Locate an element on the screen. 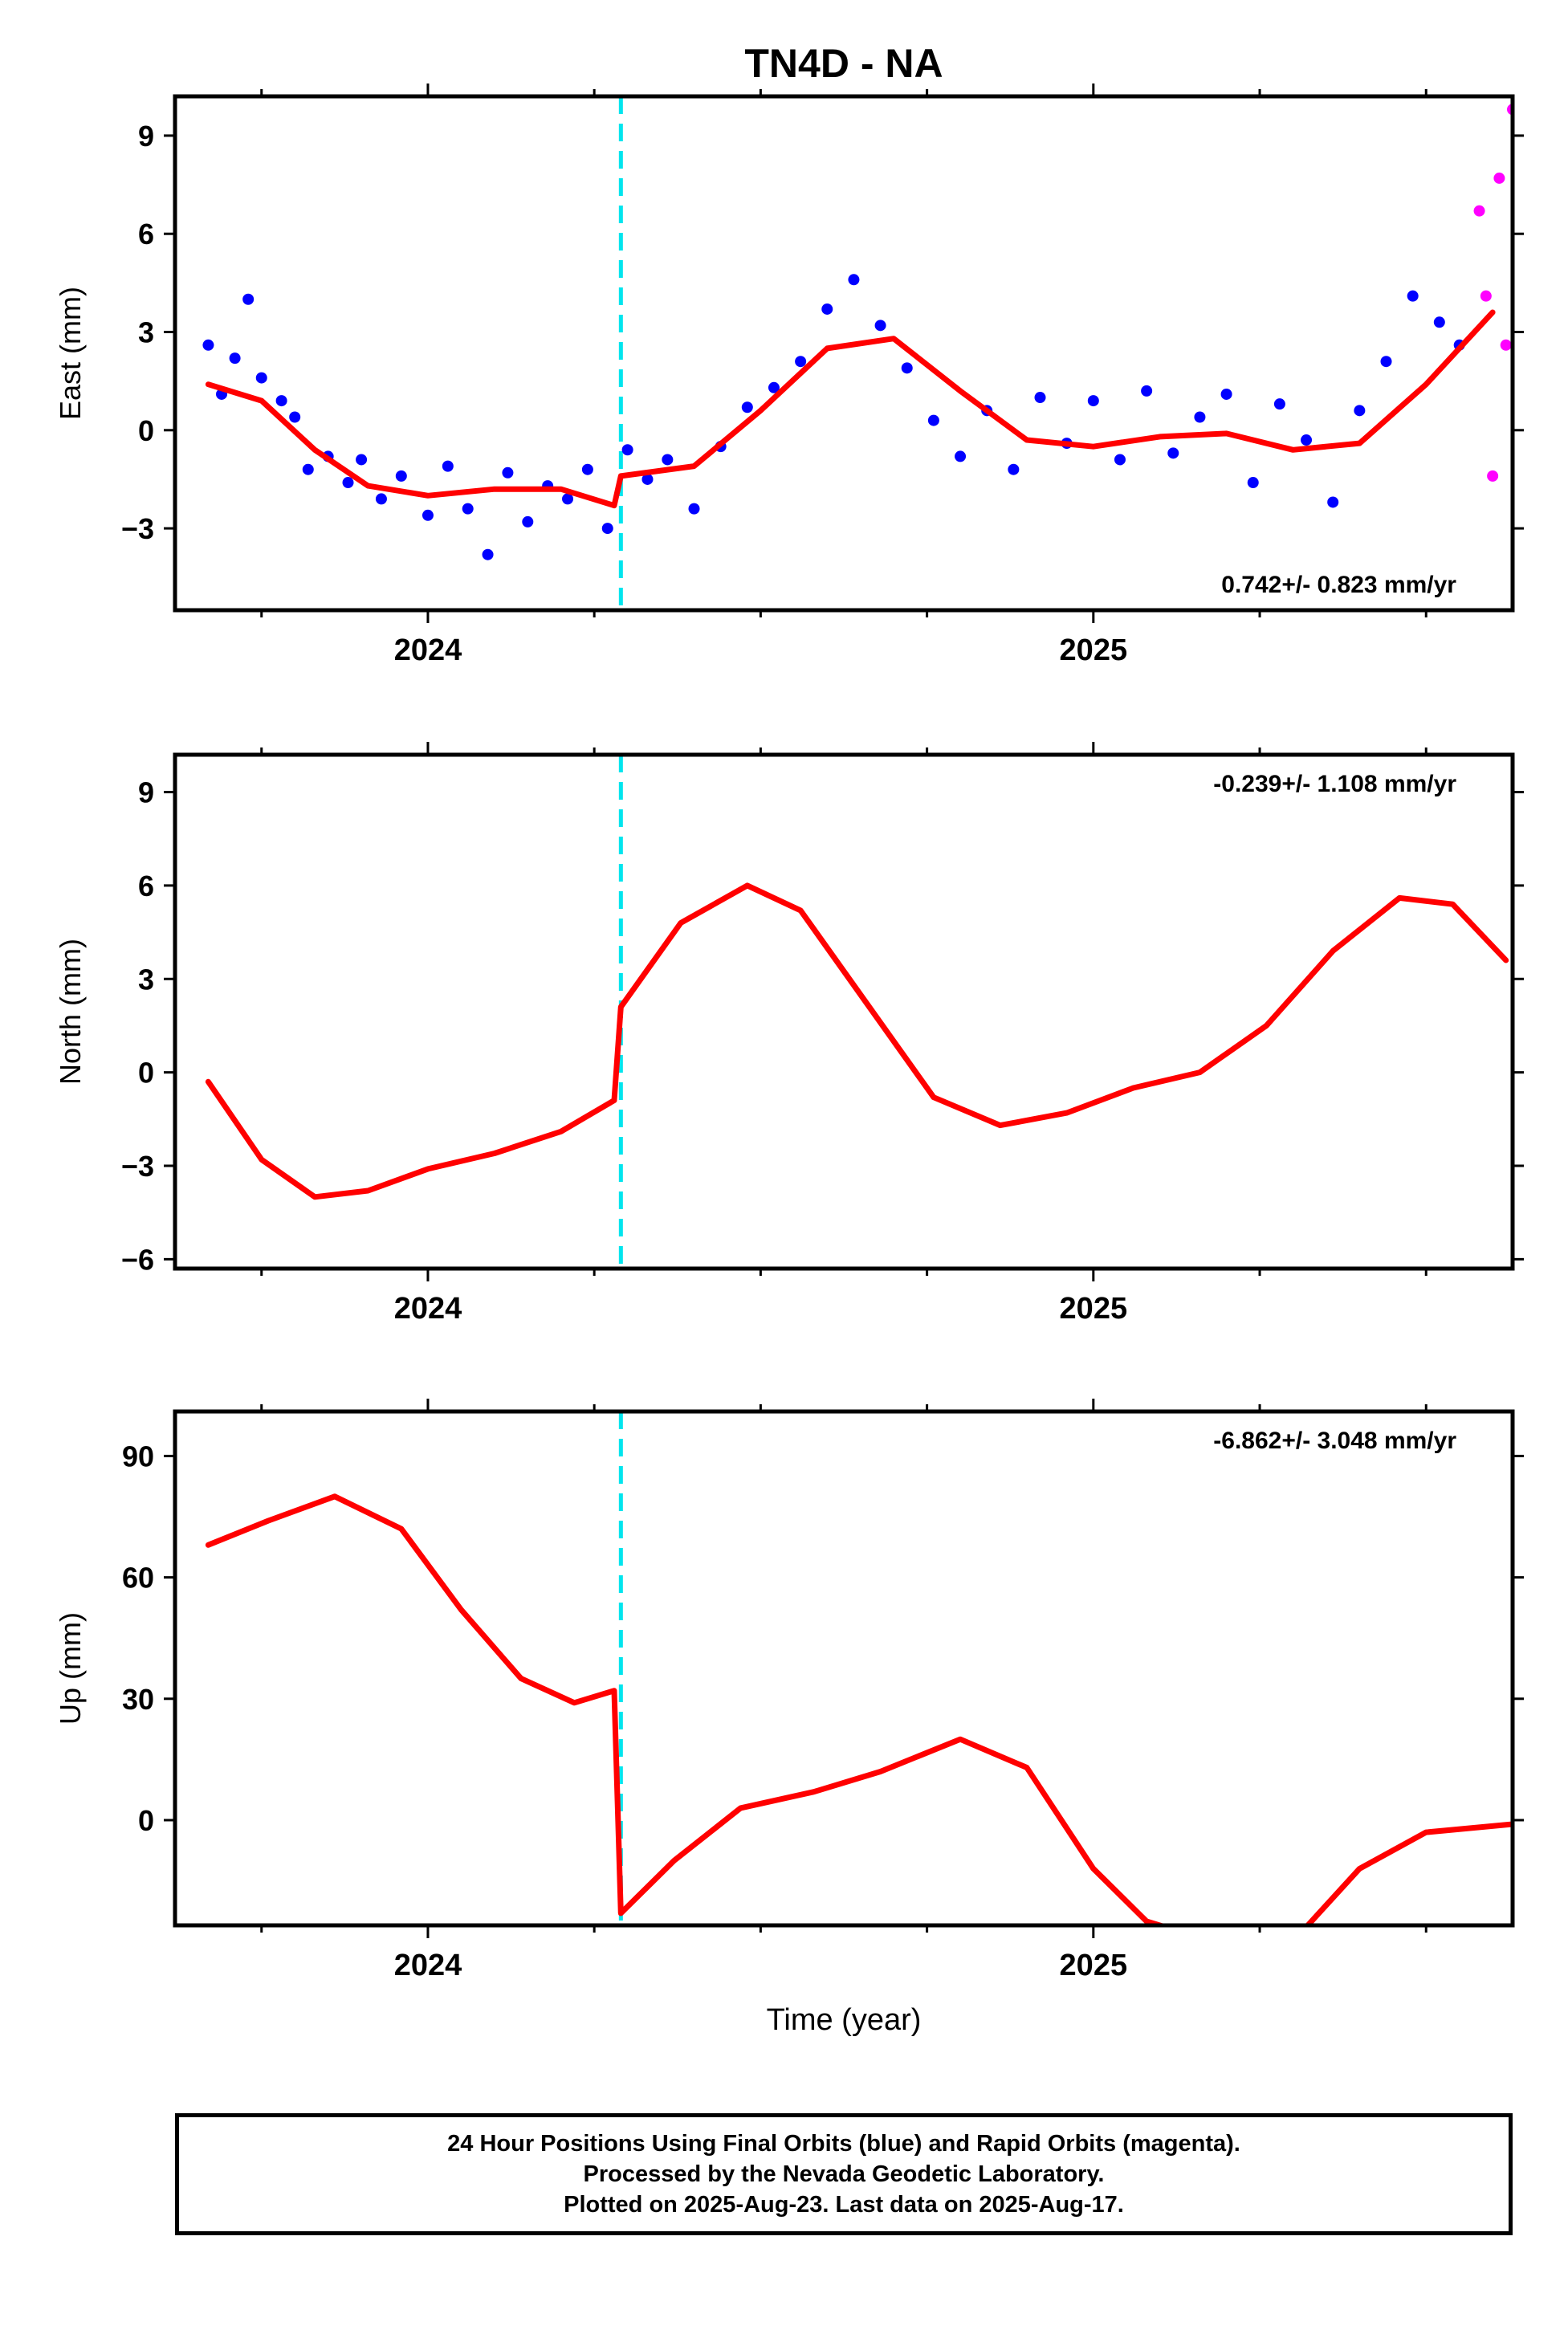  y-tick-label: −6 is located at coordinates (137, 1259).